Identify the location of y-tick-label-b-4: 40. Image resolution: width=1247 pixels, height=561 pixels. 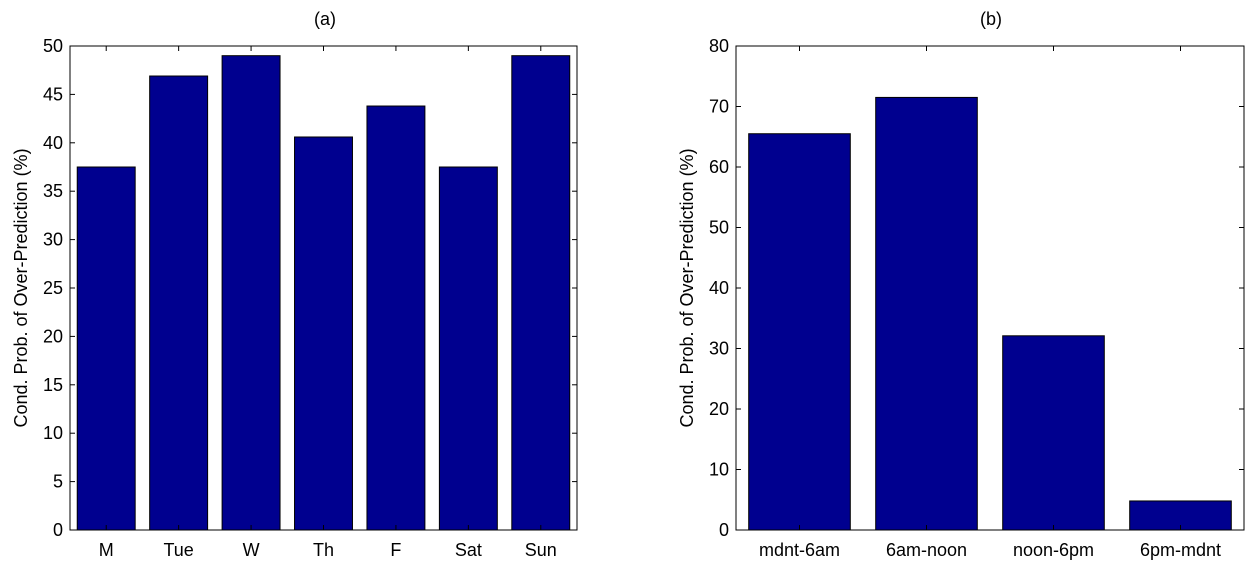
(719, 288).